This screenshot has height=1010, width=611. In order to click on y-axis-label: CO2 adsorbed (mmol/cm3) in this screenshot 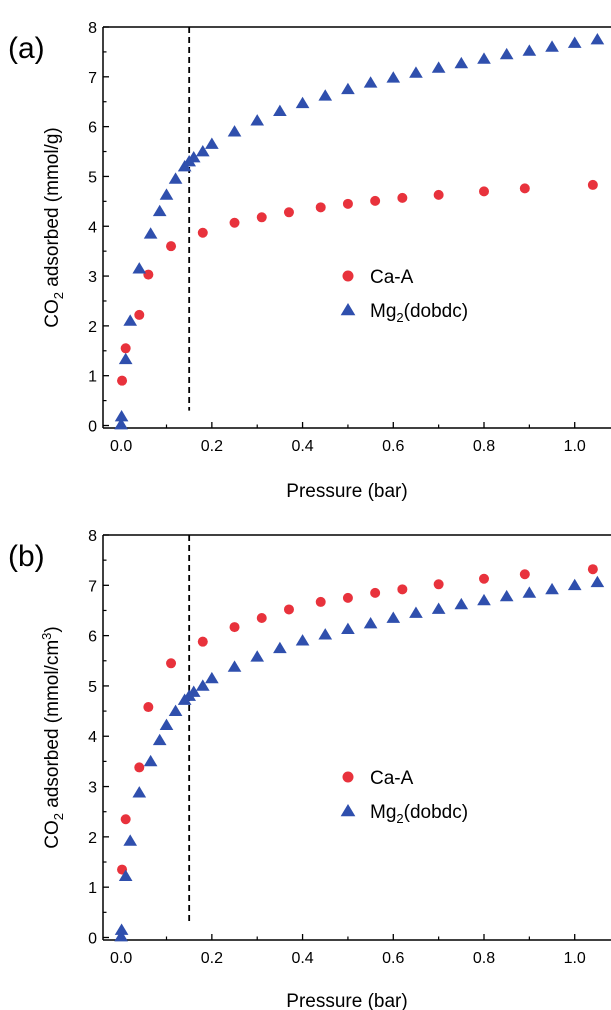, I will do `click(52, 737)`.